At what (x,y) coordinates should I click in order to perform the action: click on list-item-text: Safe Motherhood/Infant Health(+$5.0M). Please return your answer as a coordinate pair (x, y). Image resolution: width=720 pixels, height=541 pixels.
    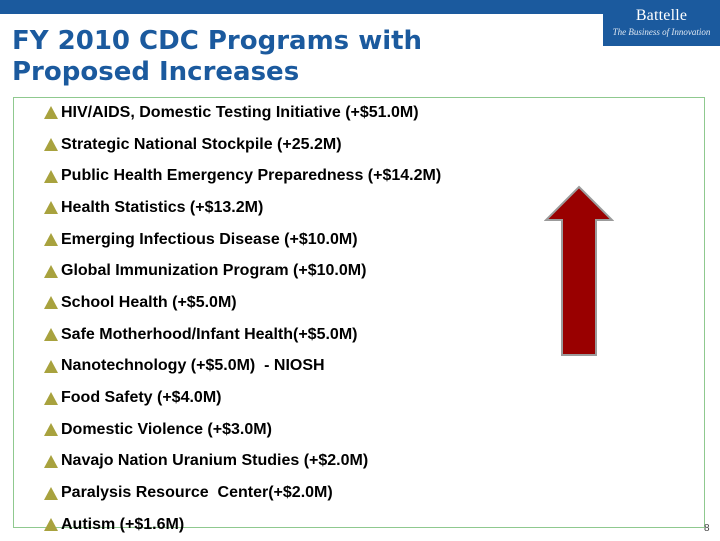
    Looking at the image, I should click on (209, 334).